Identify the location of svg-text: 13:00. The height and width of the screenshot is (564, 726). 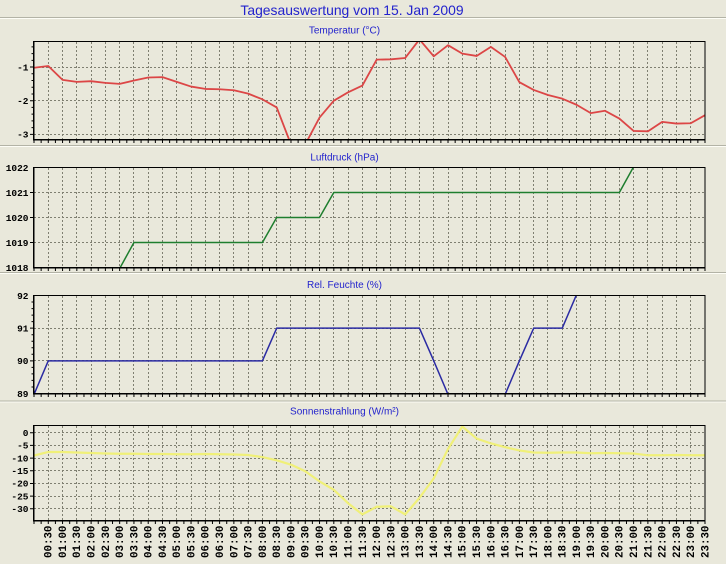
(407, 542).